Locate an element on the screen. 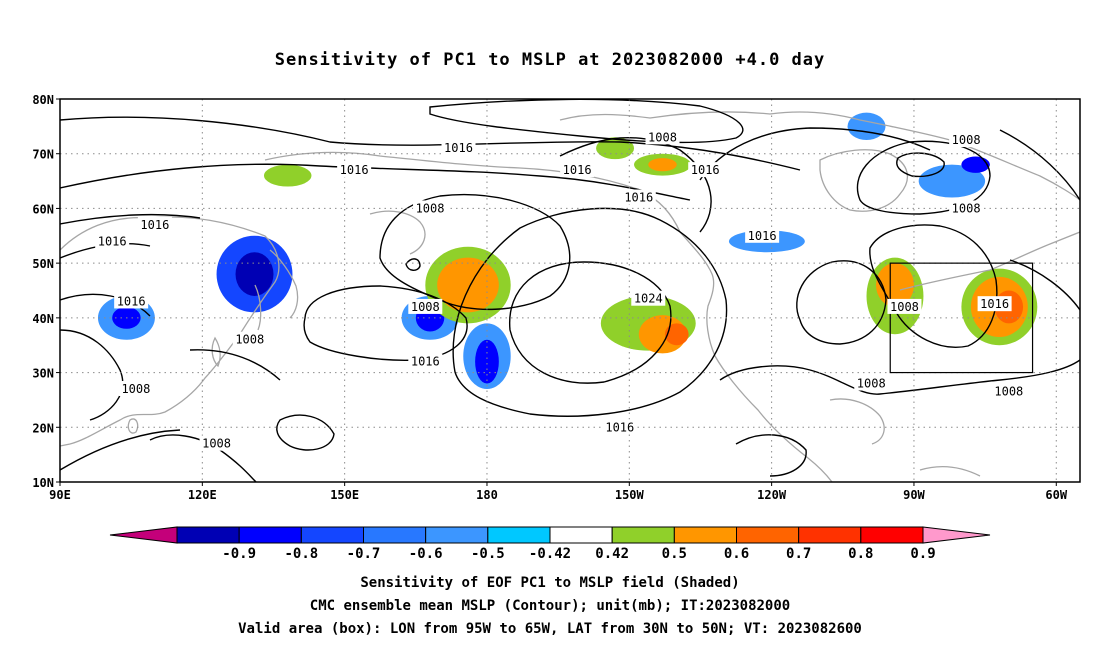 This screenshot has width=1100, height=650. longitude-tick-label: 150W is located at coordinates (630, 495).